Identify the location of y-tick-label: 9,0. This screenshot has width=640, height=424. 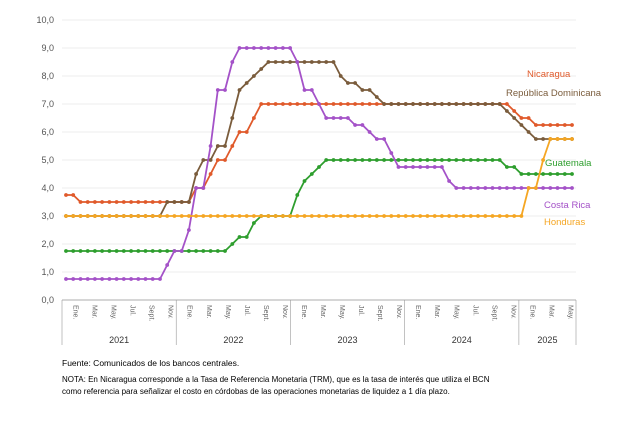
(47, 48).